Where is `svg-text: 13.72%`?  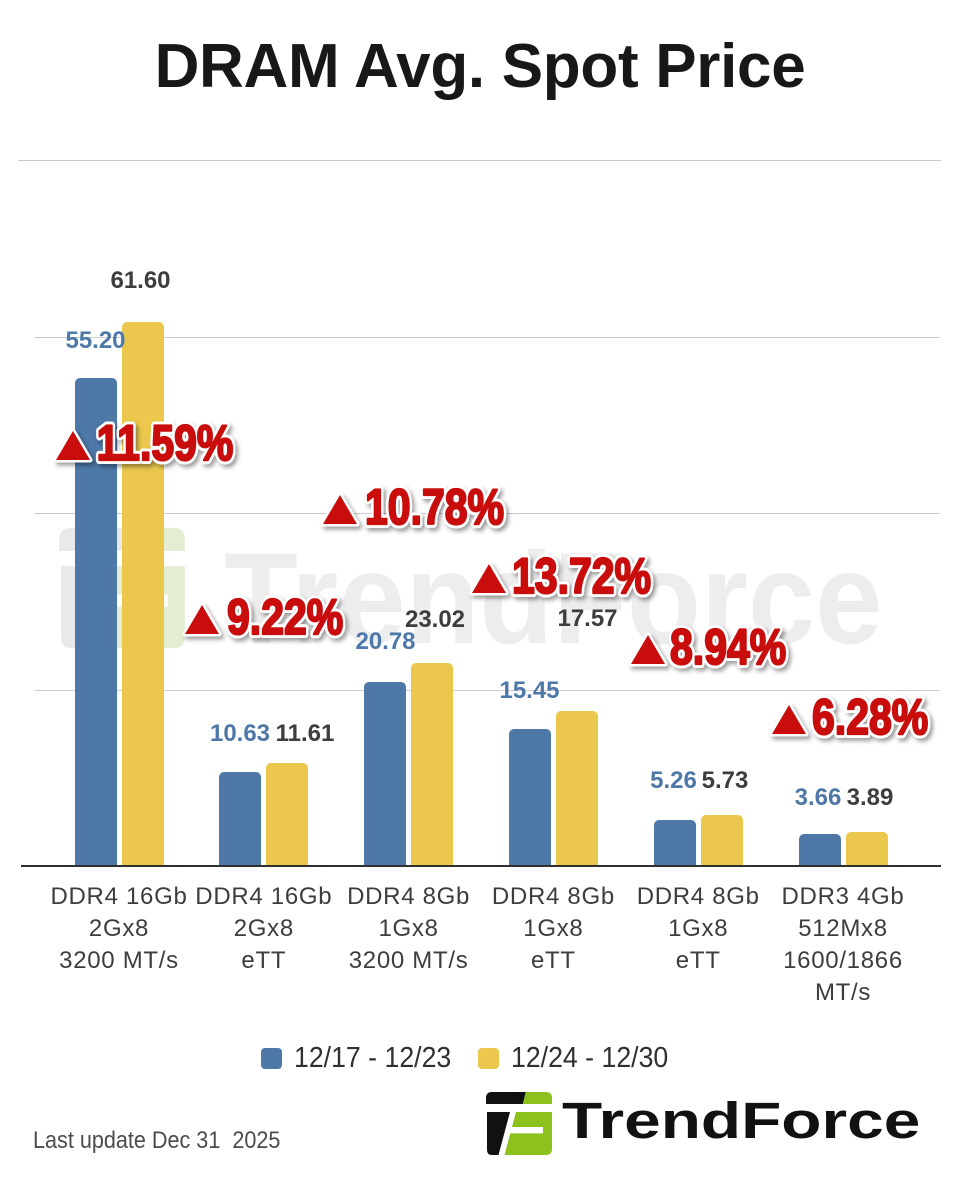
svg-text: 13.72% is located at coordinates (581, 576).